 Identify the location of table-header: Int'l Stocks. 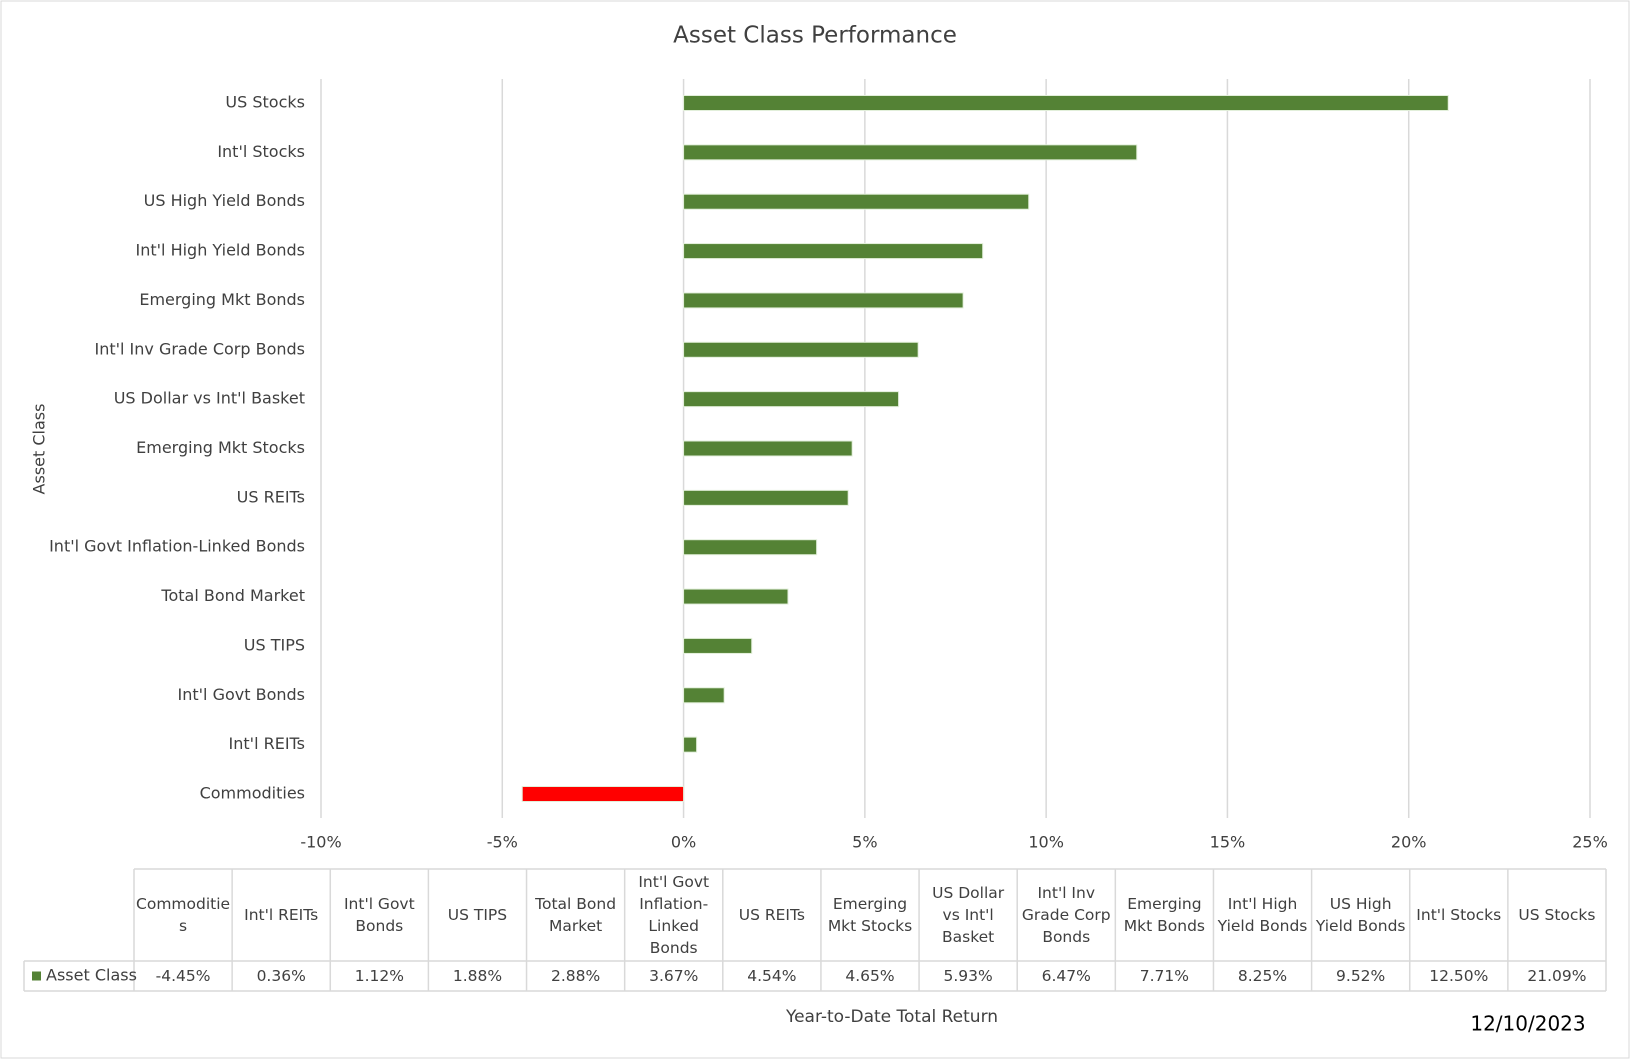
(1459, 915).